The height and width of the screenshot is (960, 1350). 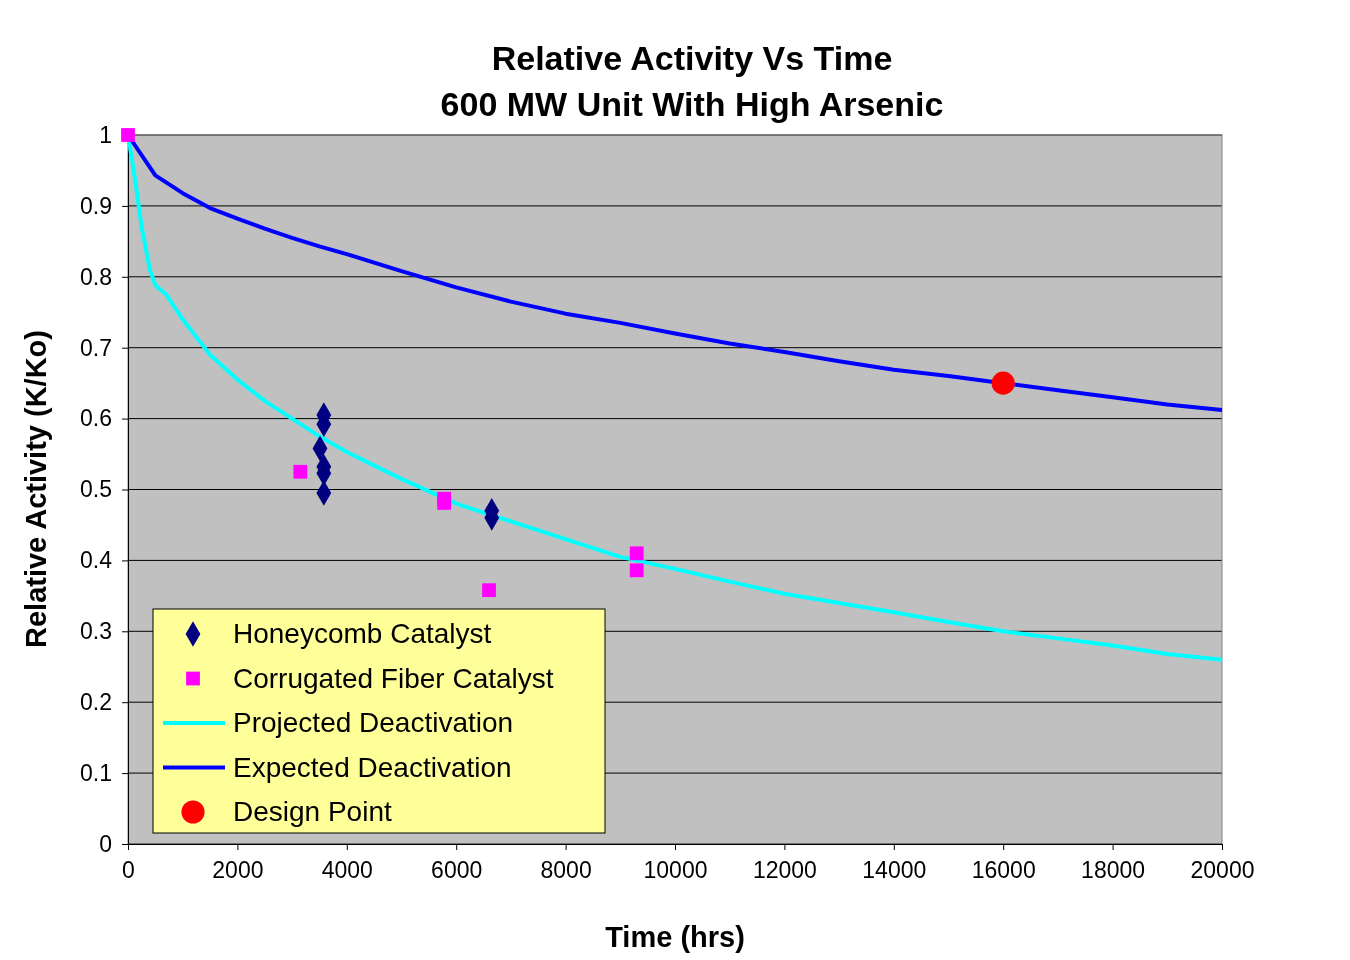 I want to click on legend-label: Expected Deactivation, so click(x=372, y=767).